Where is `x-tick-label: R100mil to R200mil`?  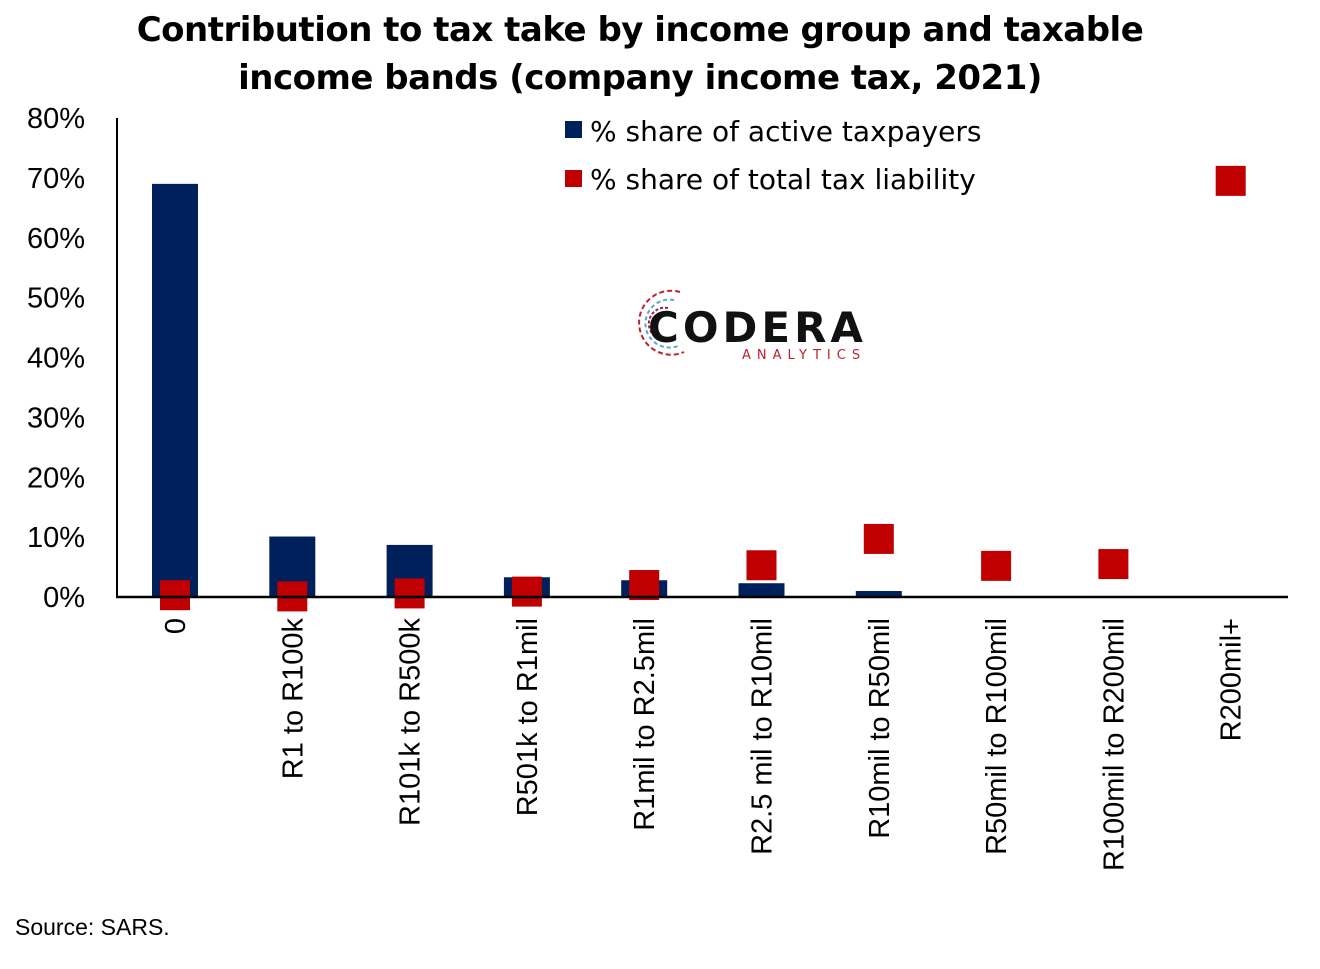
x-tick-label: R100mil to R200mil is located at coordinates (1114, 744).